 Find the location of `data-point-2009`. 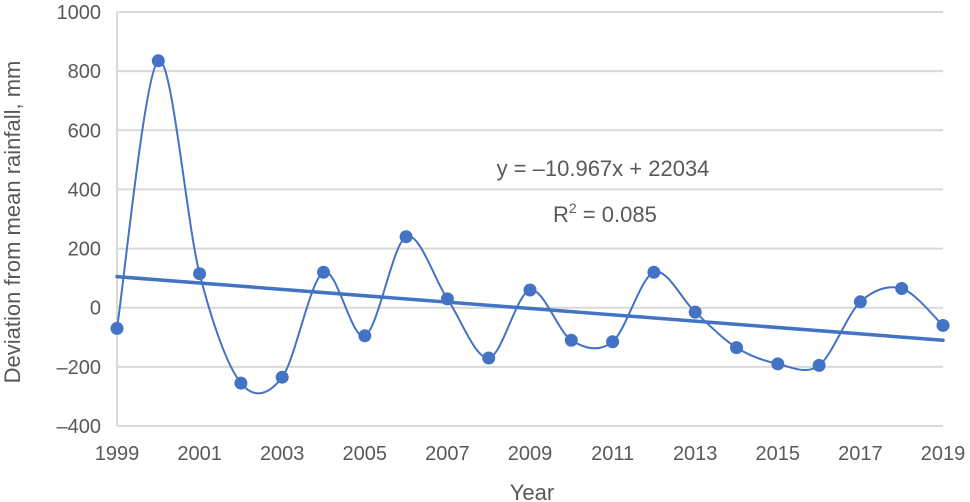

data-point-2009 is located at coordinates (530, 290).